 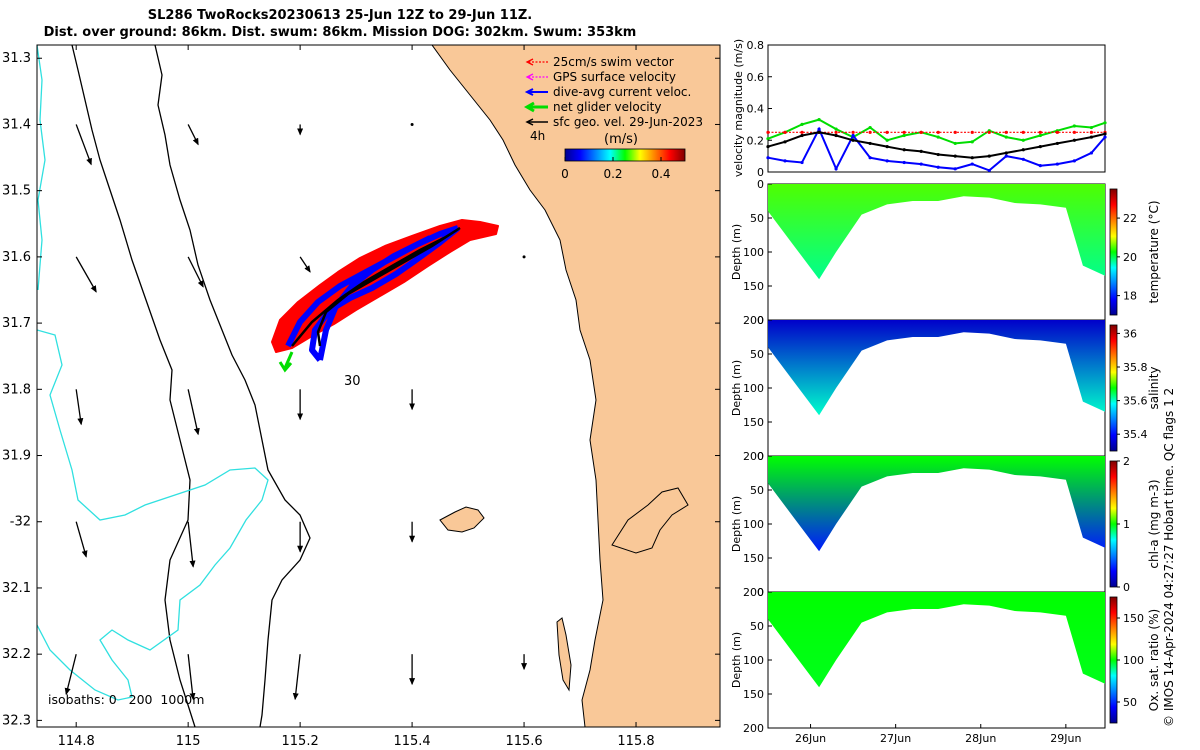 I want to click on map-x-tick-label: 115.8, so click(x=635, y=741).